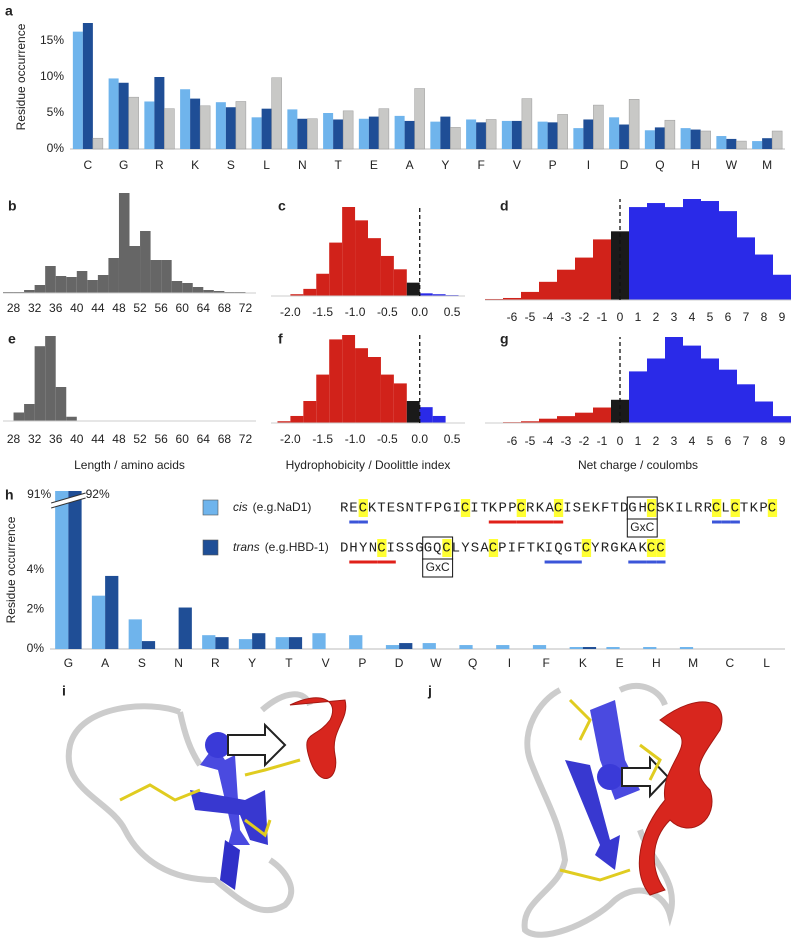 The image size is (793, 944). Describe the element at coordinates (517, 165) in the screenshot. I see `x-tick-label: V` at that location.